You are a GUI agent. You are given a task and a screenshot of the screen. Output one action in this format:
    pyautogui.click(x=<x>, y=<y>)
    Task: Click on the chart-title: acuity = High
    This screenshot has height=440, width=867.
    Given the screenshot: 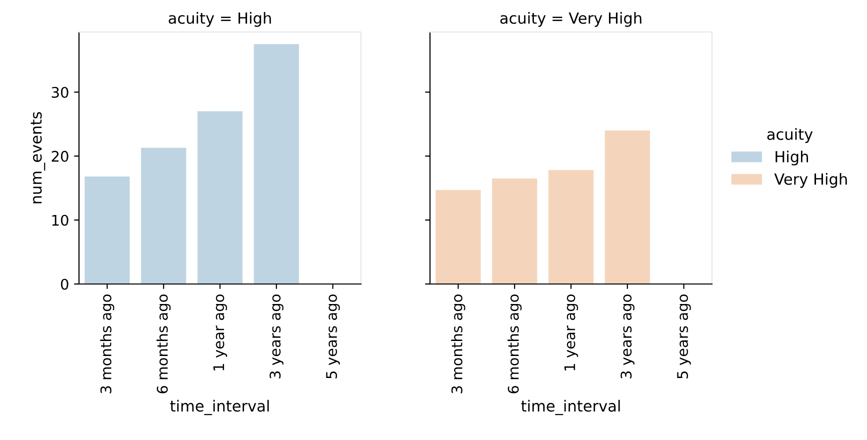 What is the action you would take?
    pyautogui.click(x=219, y=19)
    